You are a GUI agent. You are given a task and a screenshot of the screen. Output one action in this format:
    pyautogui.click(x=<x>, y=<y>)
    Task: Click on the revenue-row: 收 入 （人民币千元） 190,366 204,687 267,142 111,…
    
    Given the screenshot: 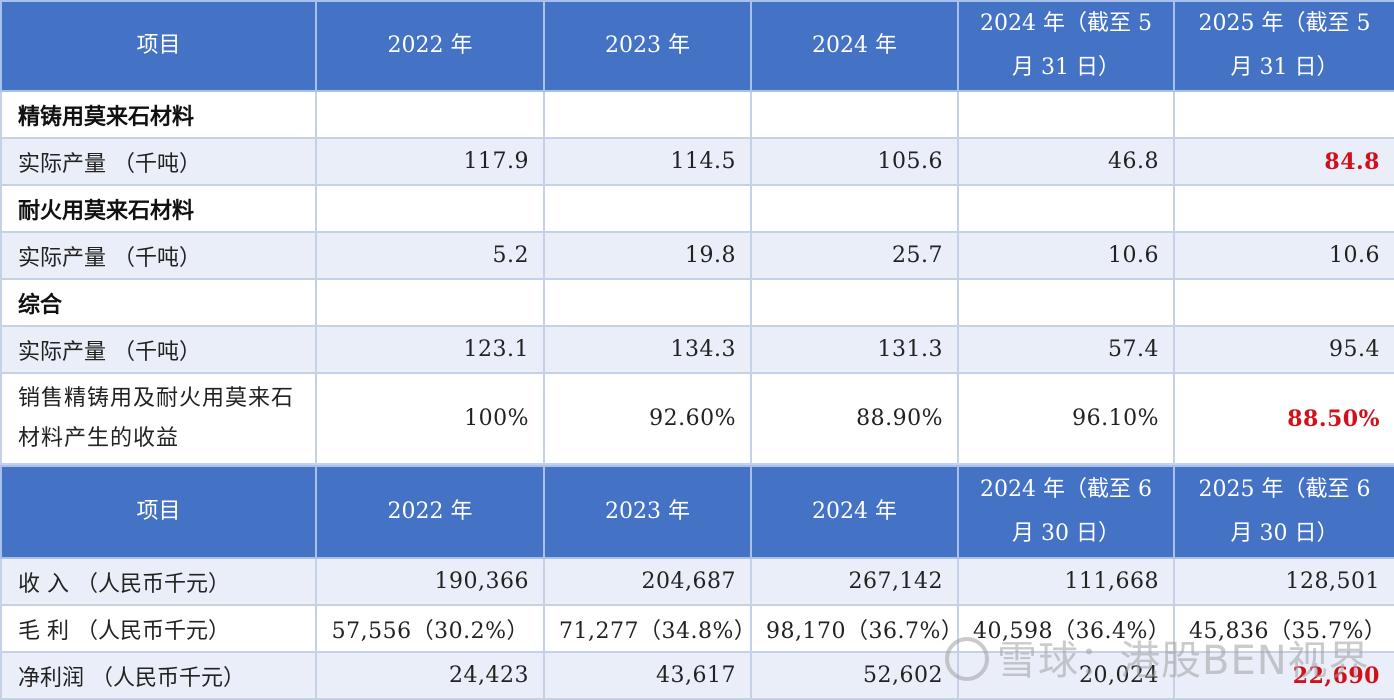 What is the action you would take?
    pyautogui.click(x=697, y=581)
    